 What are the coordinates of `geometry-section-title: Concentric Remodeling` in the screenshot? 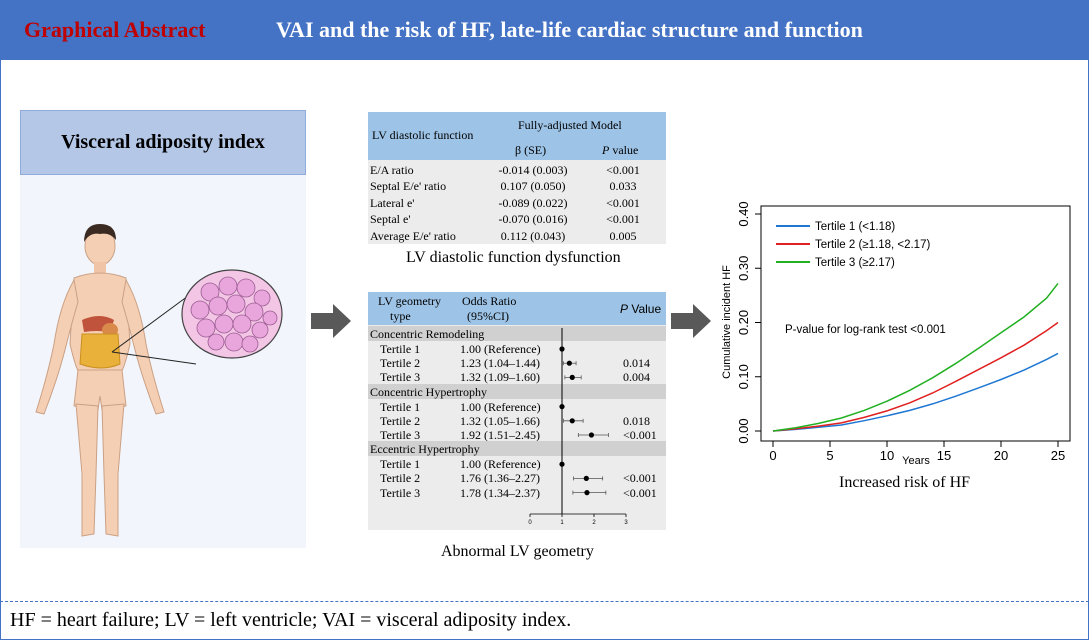 It's located at (427, 334).